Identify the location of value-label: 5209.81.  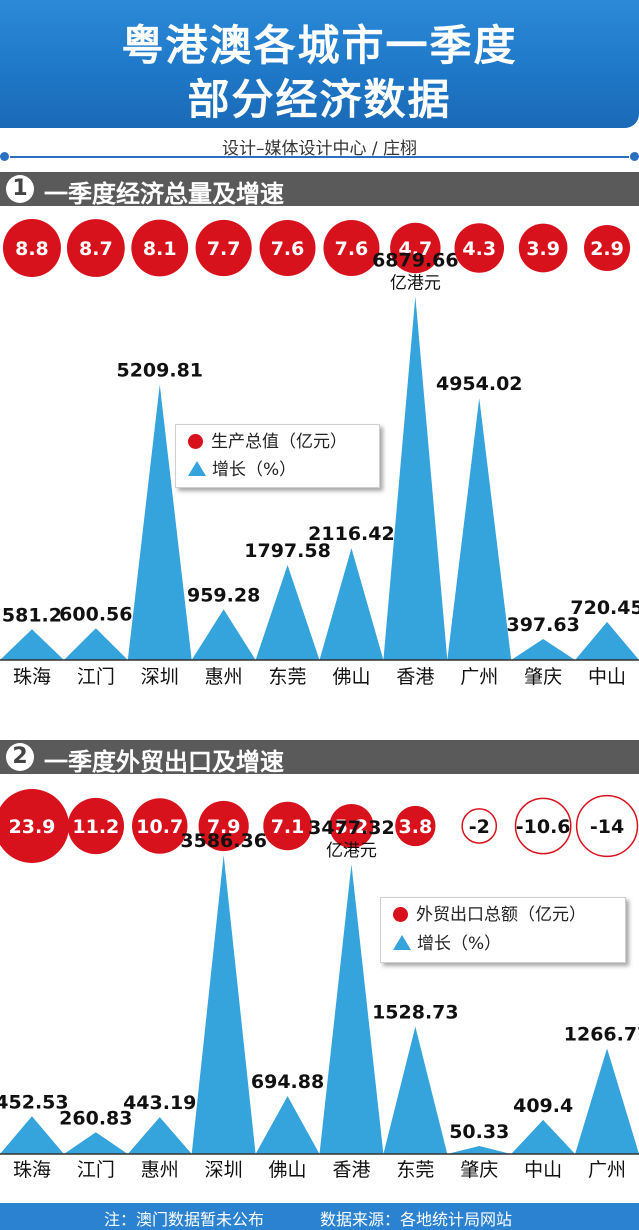
(159, 371).